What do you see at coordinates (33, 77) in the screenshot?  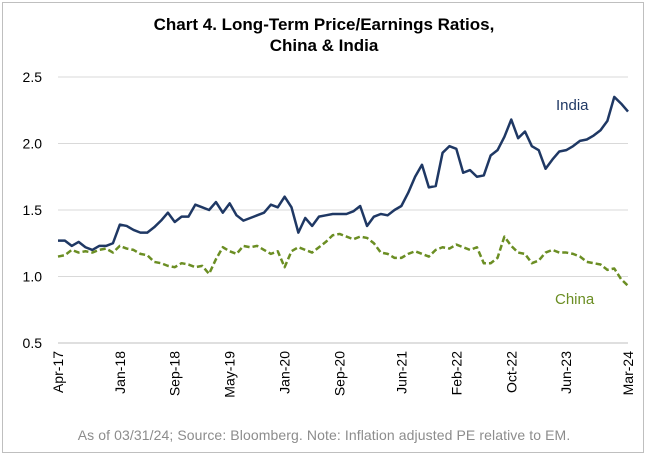 I see `y-tick-label: 2.5` at bounding box center [33, 77].